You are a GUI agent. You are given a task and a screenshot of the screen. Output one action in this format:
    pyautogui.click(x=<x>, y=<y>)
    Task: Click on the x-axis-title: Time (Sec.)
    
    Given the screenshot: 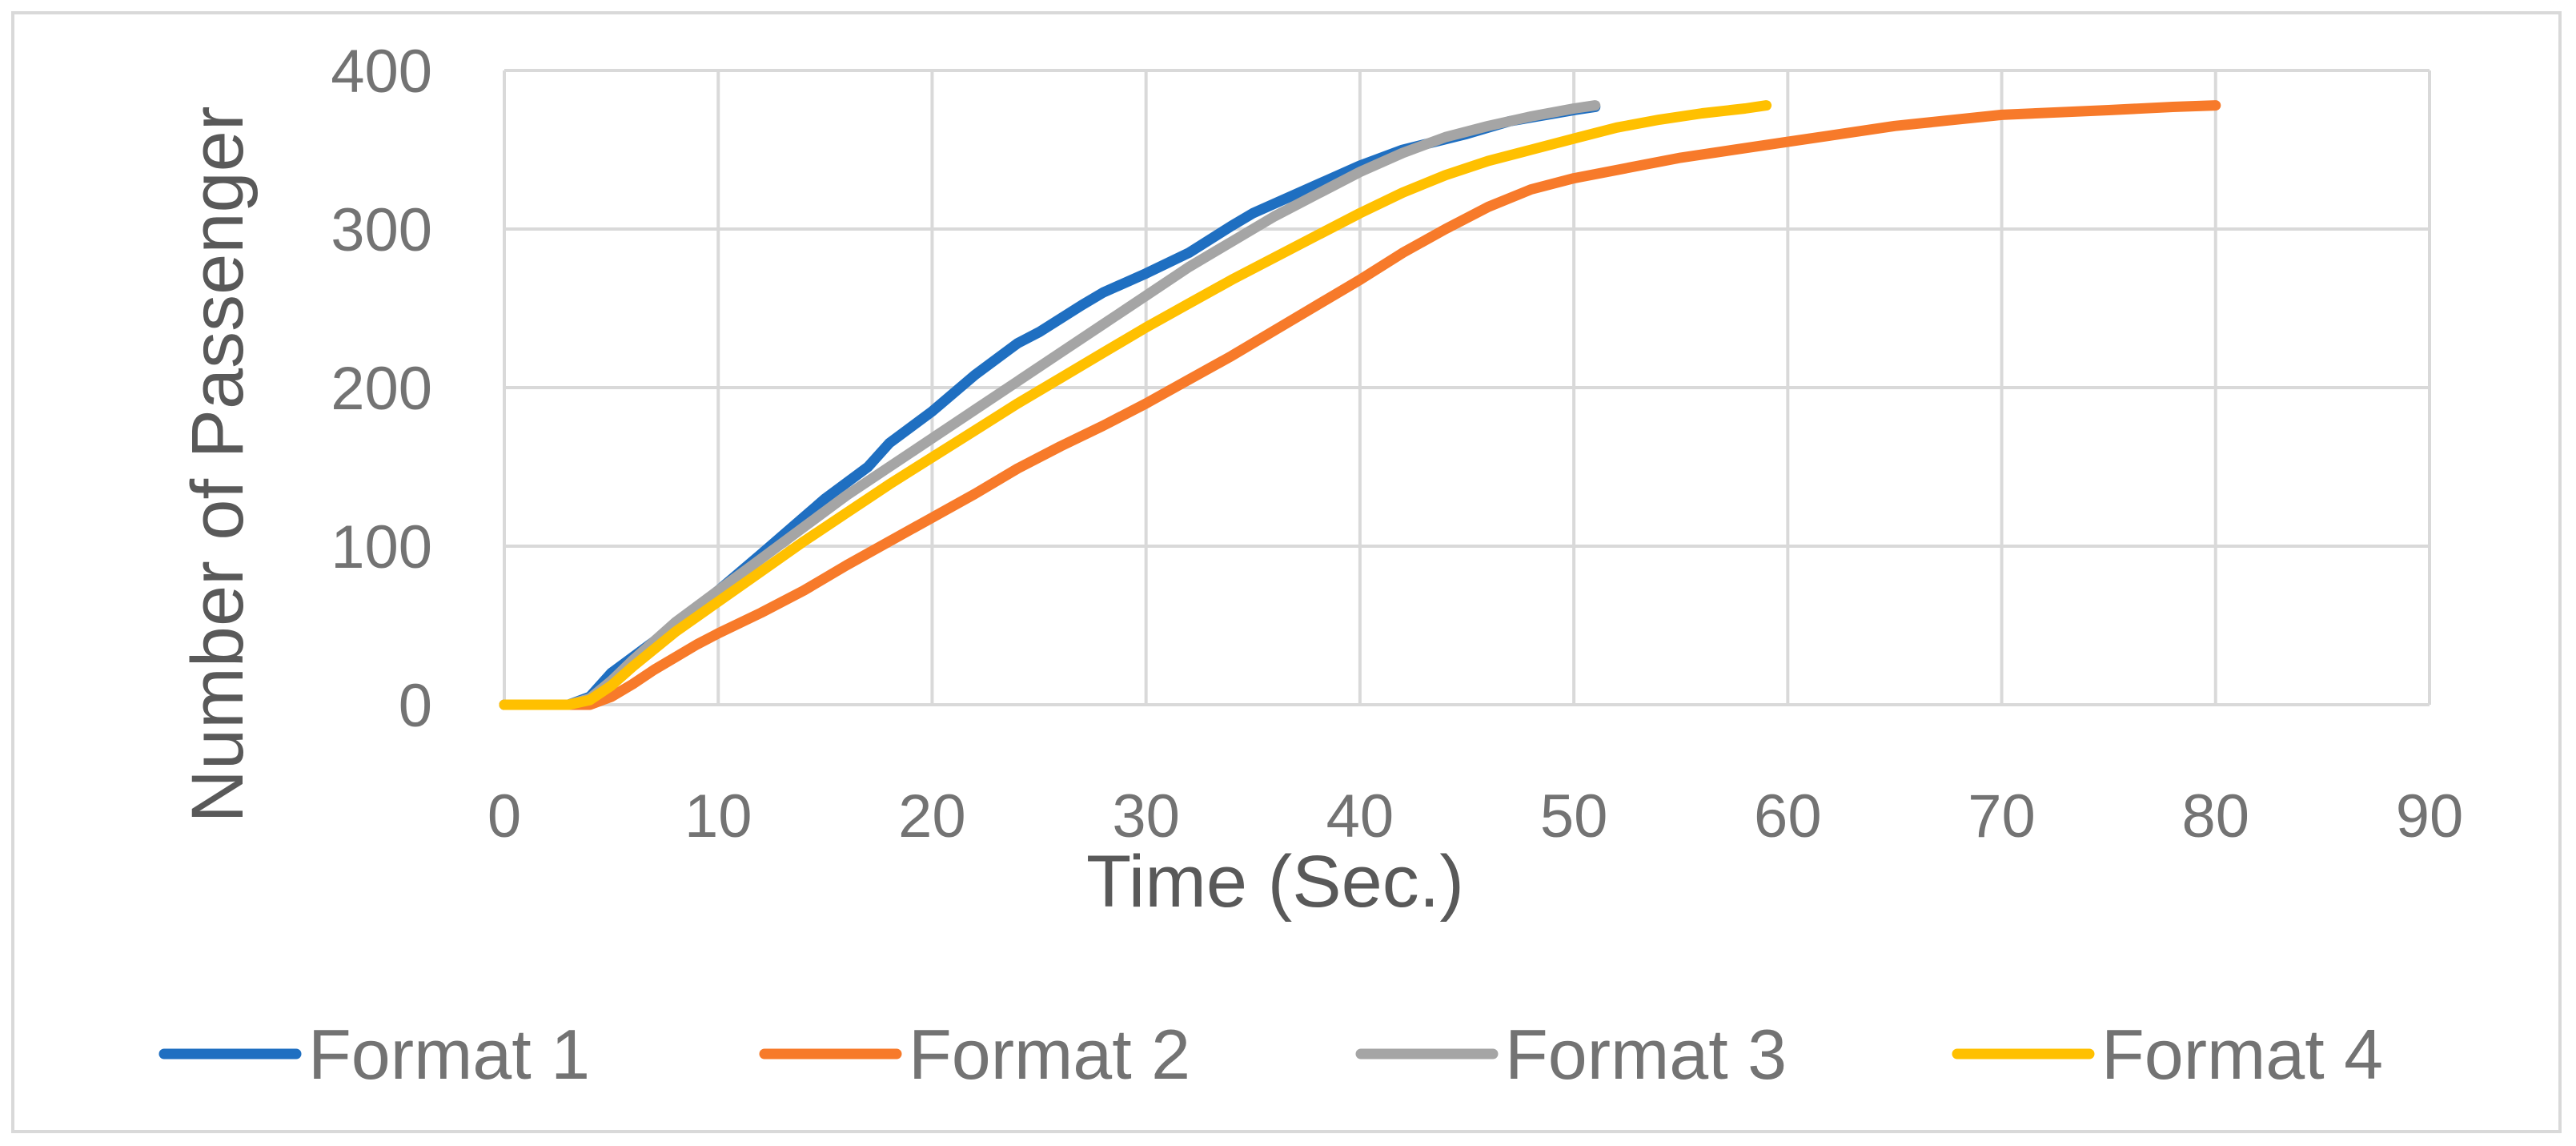 What is the action you would take?
    pyautogui.click(x=1275, y=882)
    